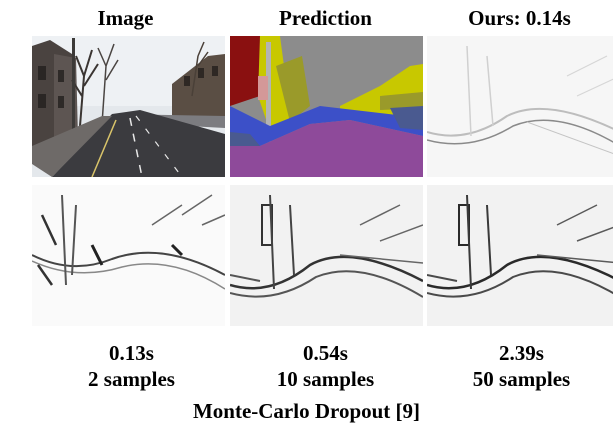 This screenshot has width=613, height=427. What do you see at coordinates (326, 255) in the screenshot?
I see `uncertainty-dropout-10-samples` at bounding box center [326, 255].